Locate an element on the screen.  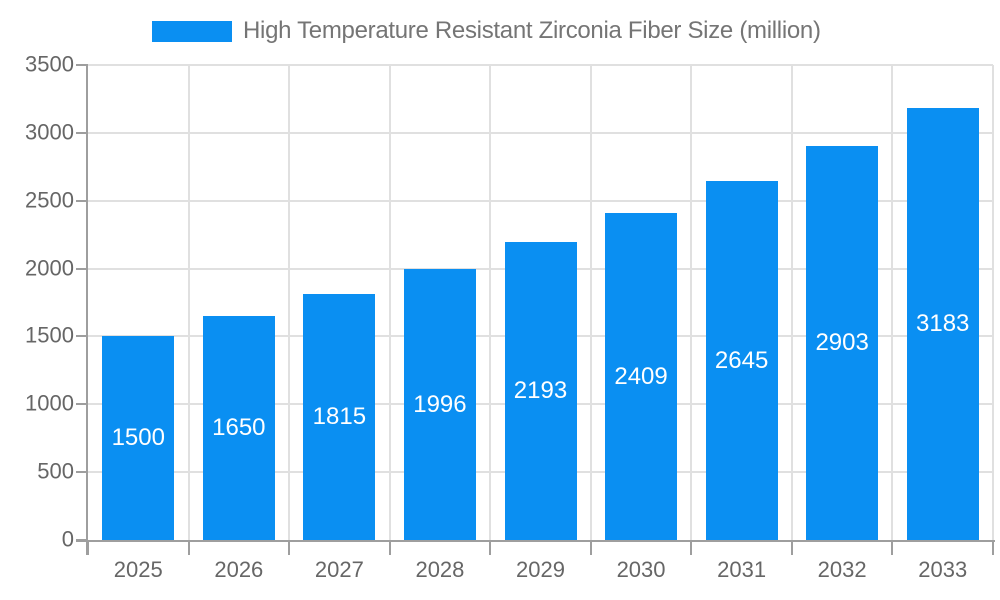
bar-value-label: 2645 is located at coordinates (741, 360).